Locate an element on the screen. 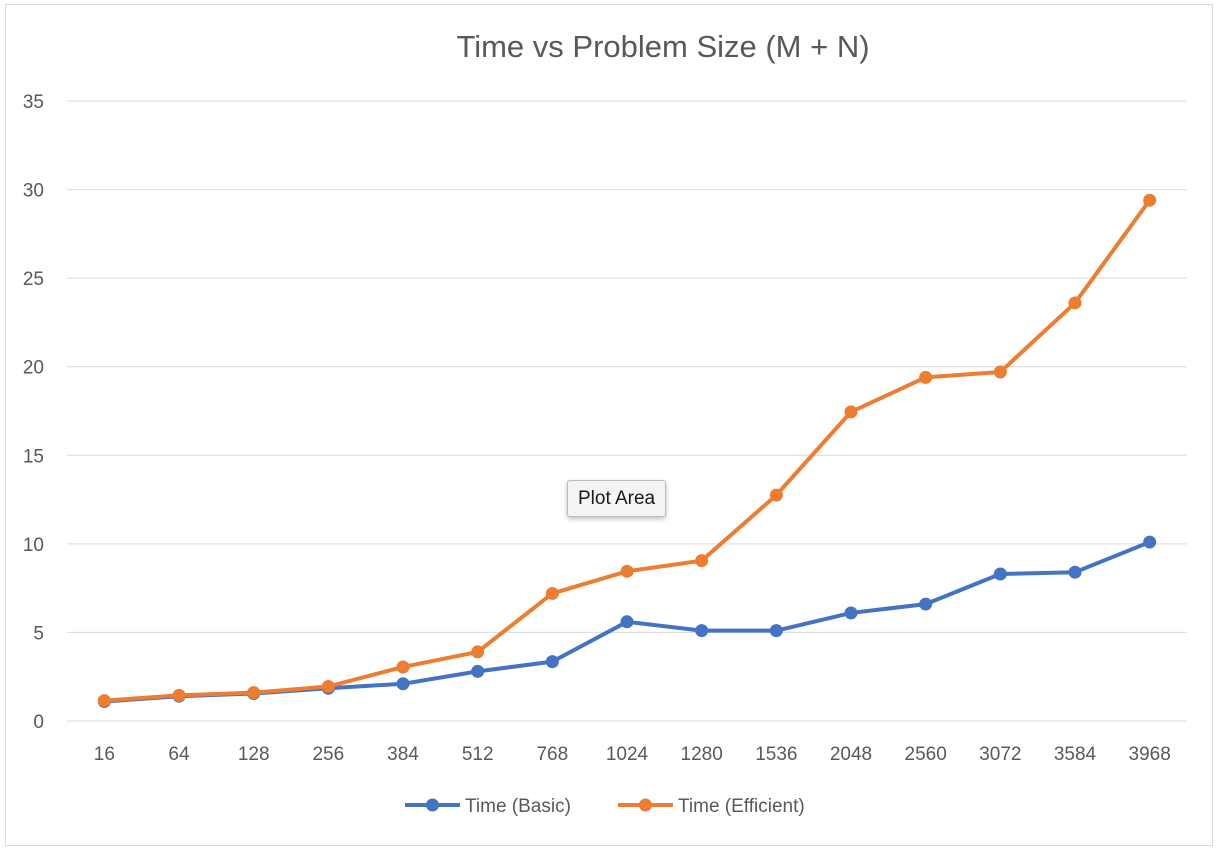 The height and width of the screenshot is (852, 1220). y-tick-label: 30 is located at coordinates (33, 191).